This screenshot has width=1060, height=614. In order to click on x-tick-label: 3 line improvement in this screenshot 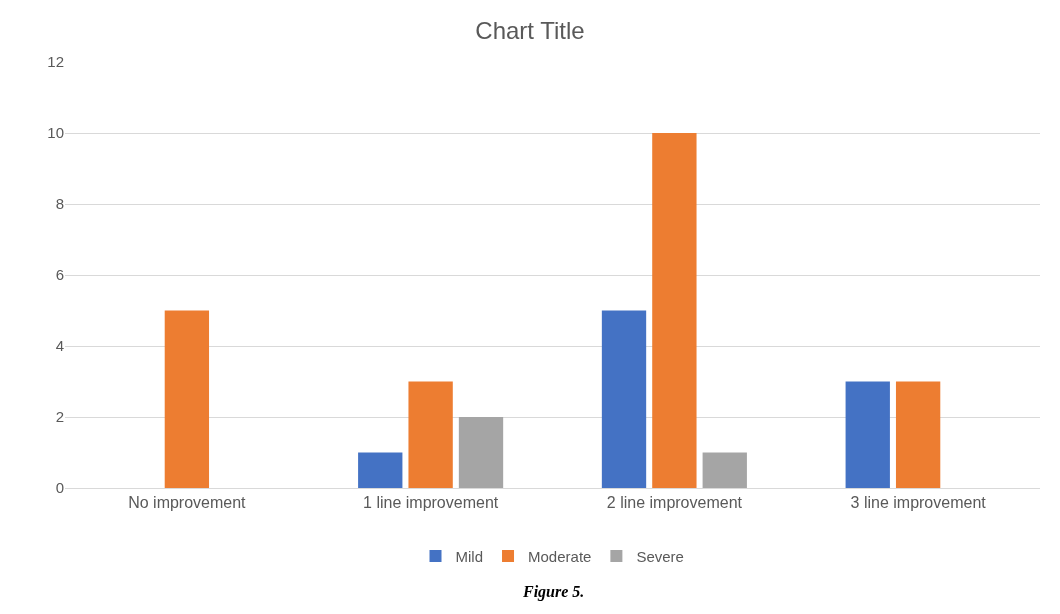, I will do `click(918, 503)`.